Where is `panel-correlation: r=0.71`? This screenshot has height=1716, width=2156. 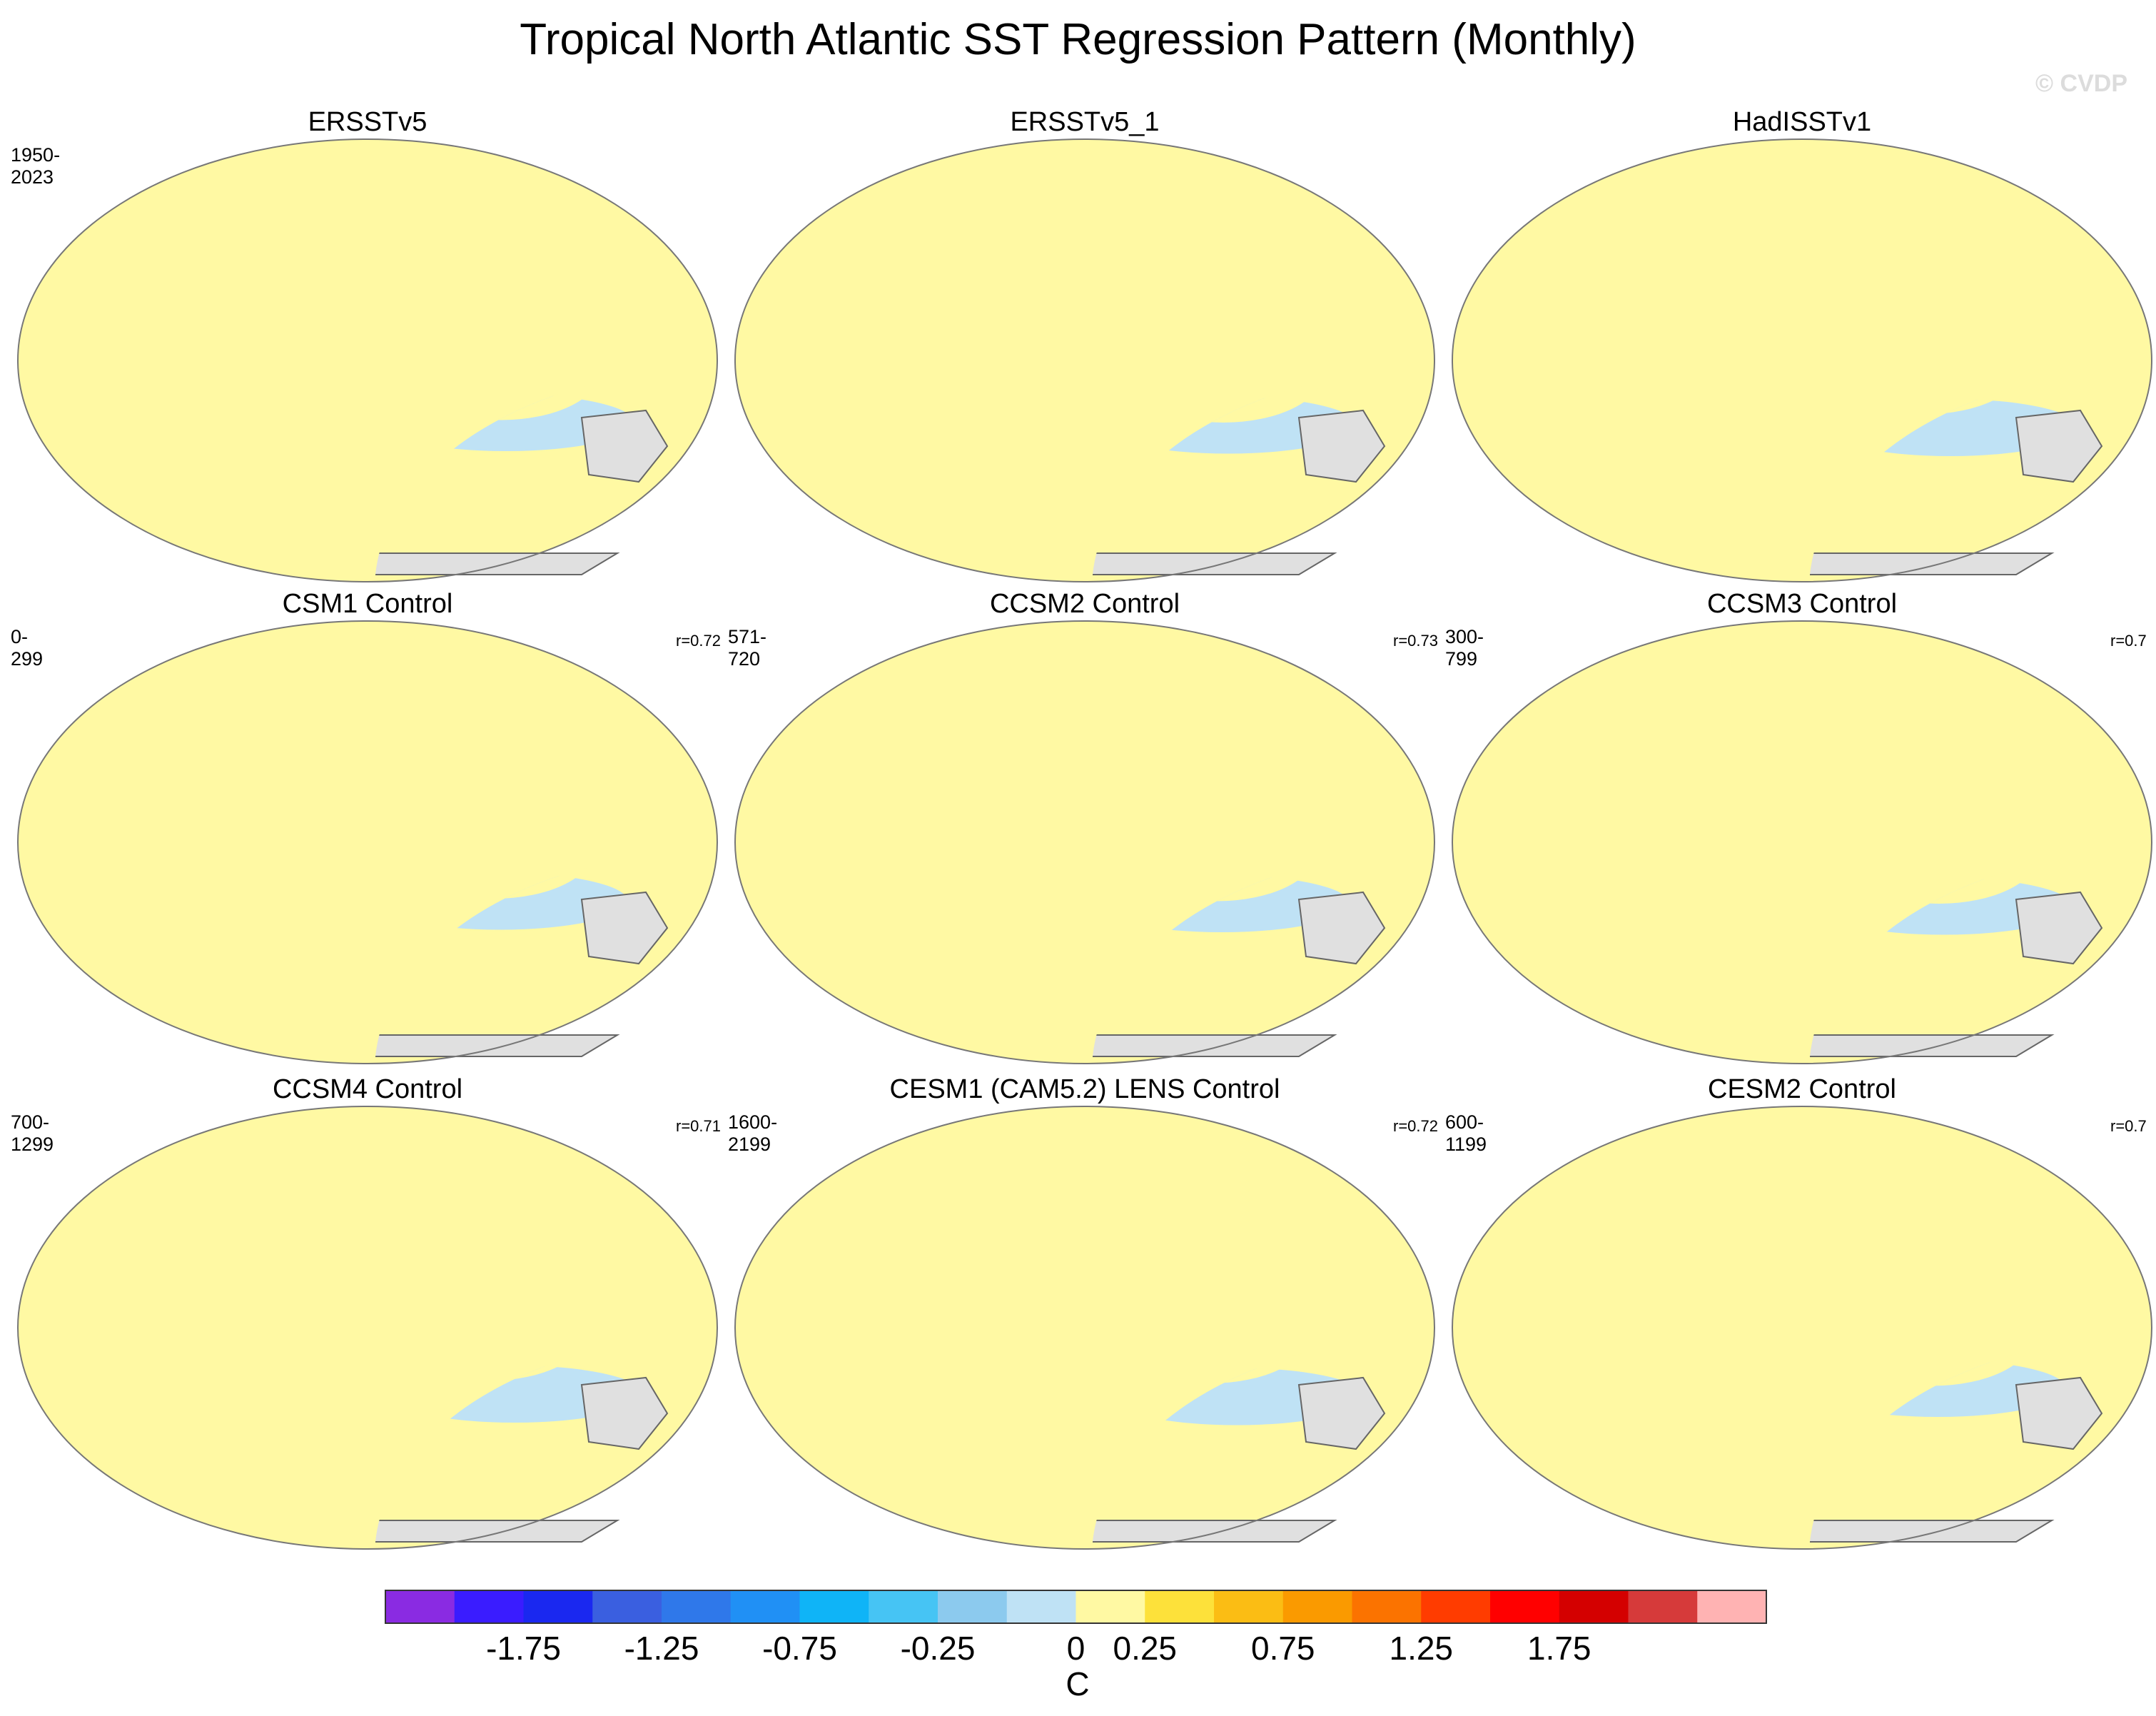
panel-correlation: r=0.71 is located at coordinates (698, 1126).